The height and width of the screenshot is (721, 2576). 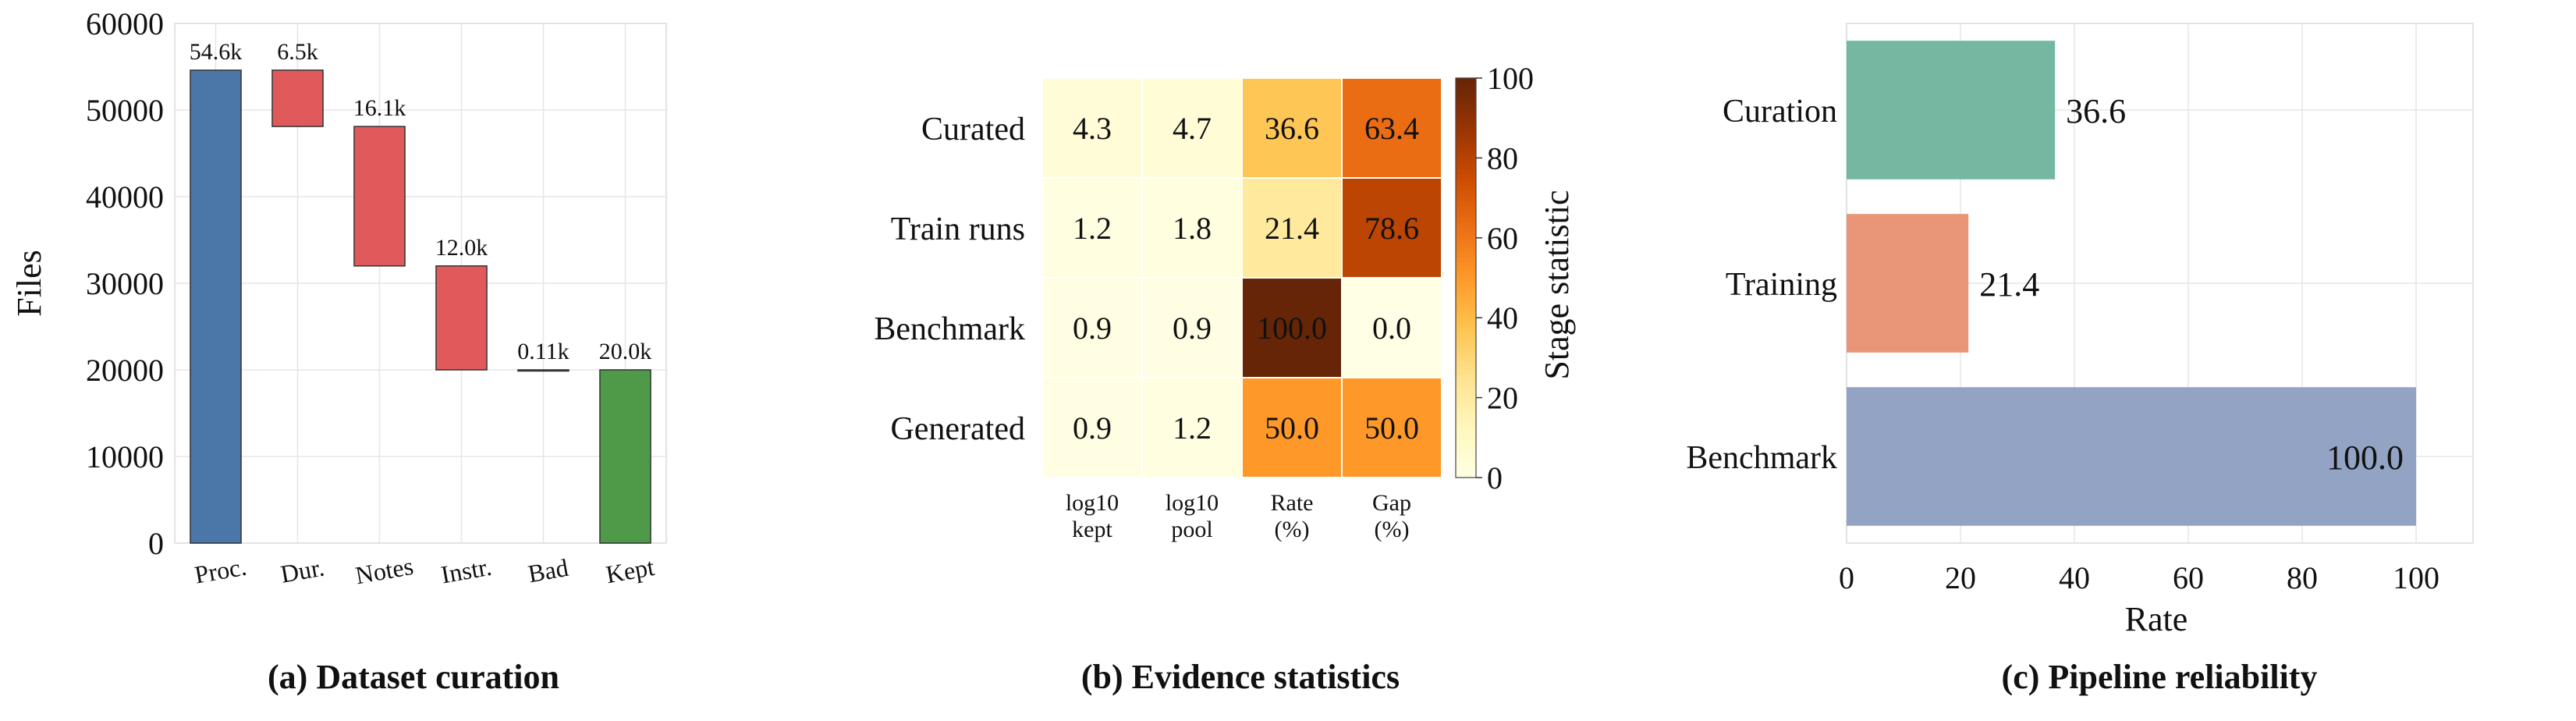 I want to click on panel-c-data-label: 21.4, so click(x=2009, y=284).